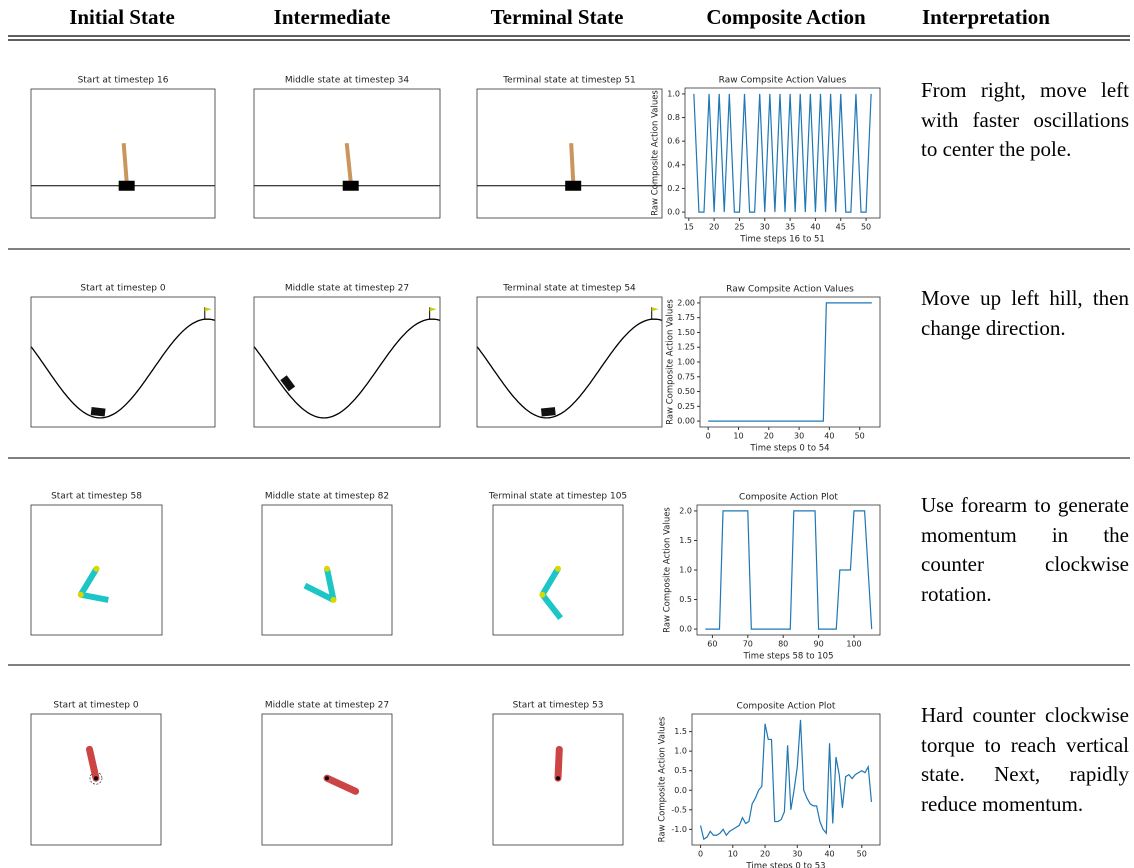 This screenshot has width=1134, height=868. I want to click on torque-arc, so click(96, 778).